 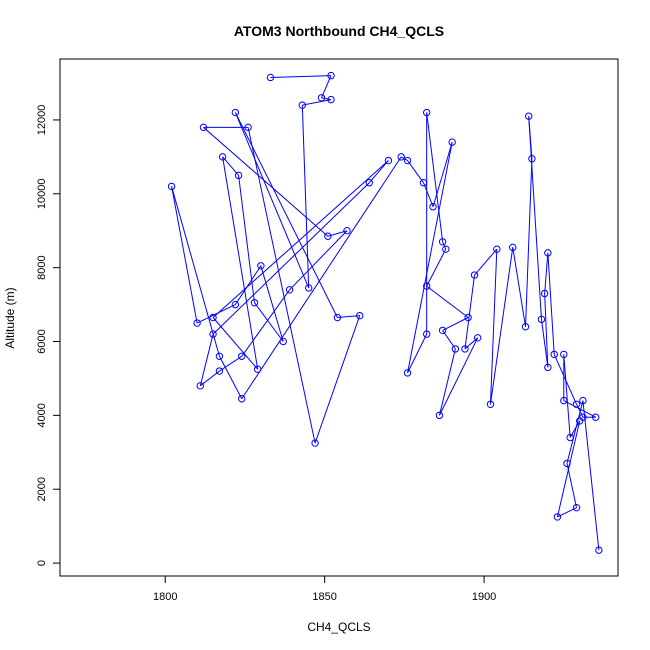 I want to click on x-tick-label: 1900, so click(x=484, y=597).